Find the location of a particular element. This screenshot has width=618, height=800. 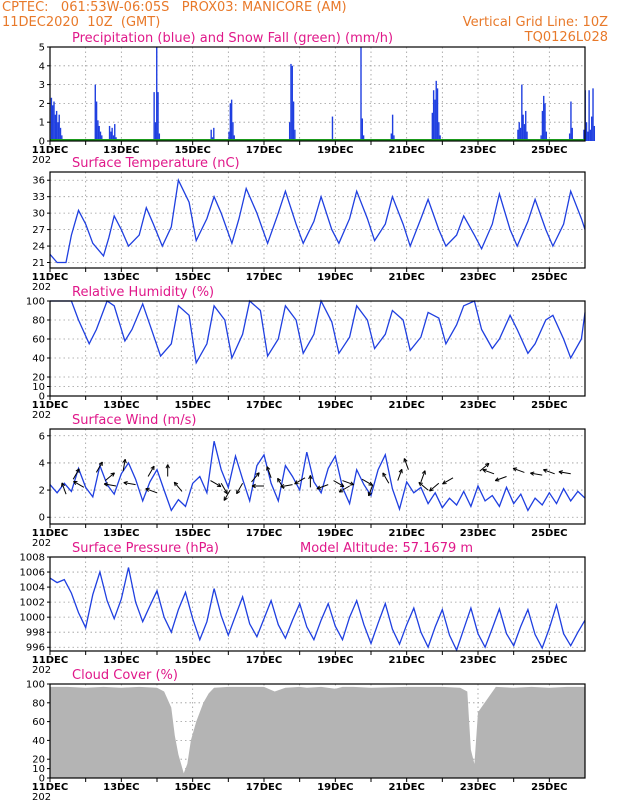

panel-title: Surface Temperature (nC) is located at coordinates (156, 163).